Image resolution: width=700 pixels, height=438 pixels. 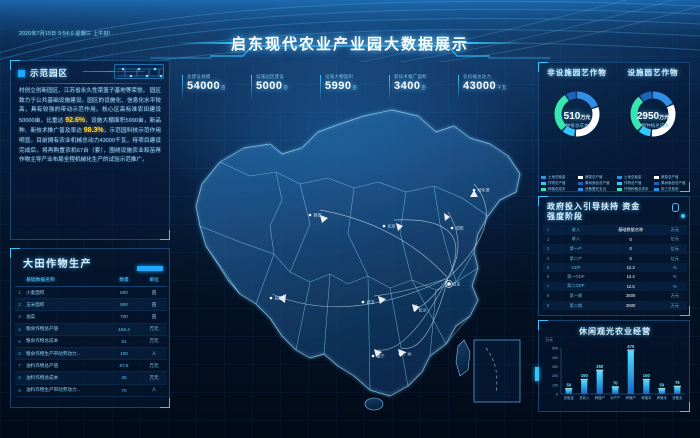 I want to click on stat-label: 设施大棚面积, so click(x=339, y=76).